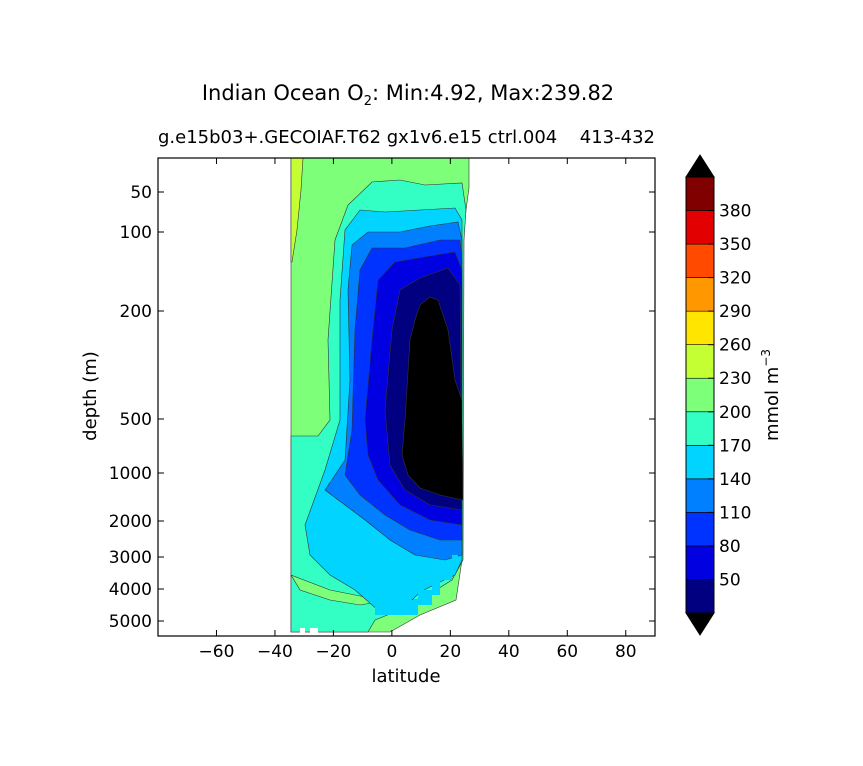 The height and width of the screenshot is (766, 863). Describe the element at coordinates (735, 480) in the screenshot. I see `colorbar-tick-label: 140` at that location.